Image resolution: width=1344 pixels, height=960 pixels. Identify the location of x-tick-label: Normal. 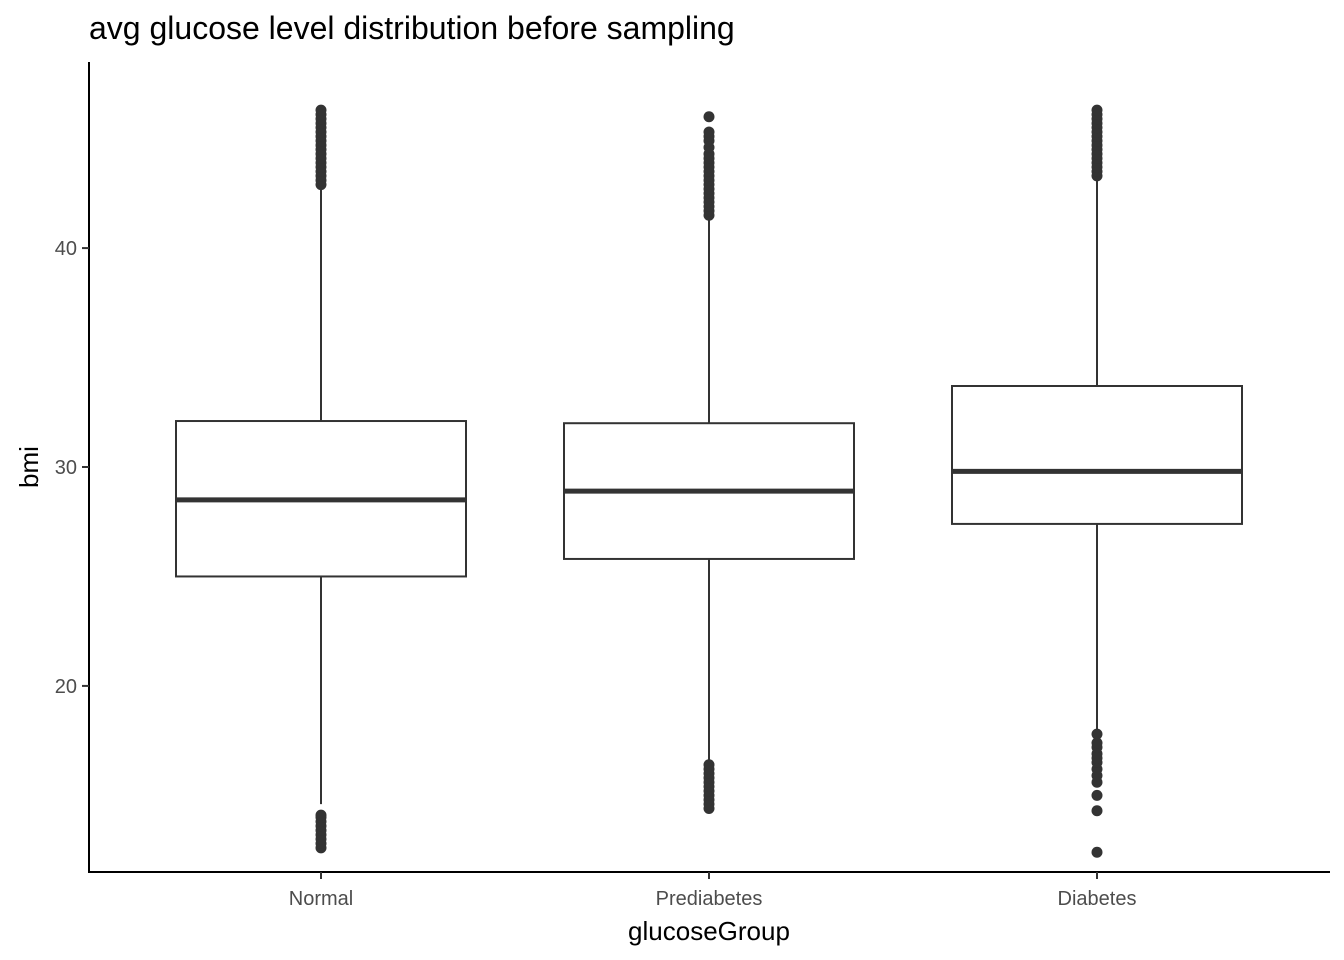
(321, 899).